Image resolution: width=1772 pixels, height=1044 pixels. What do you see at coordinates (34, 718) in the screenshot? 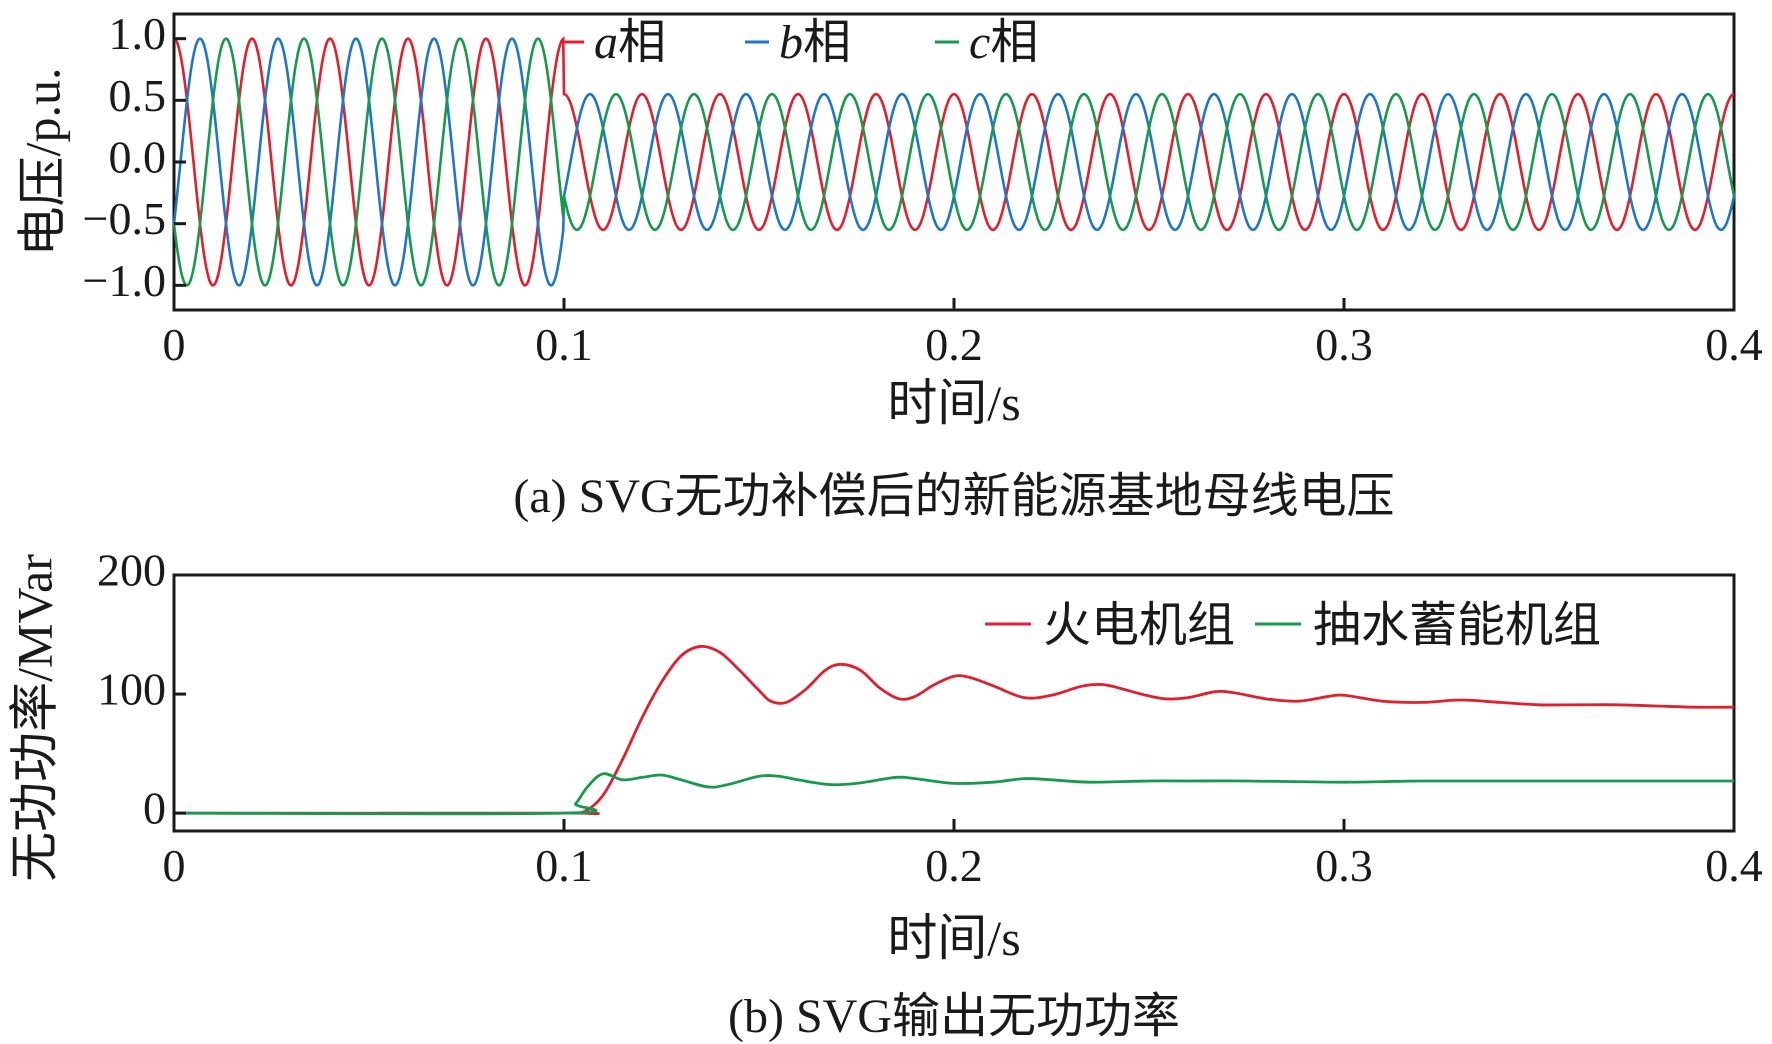
I see `ylabel-b: 无功功率/MVar` at bounding box center [34, 718].